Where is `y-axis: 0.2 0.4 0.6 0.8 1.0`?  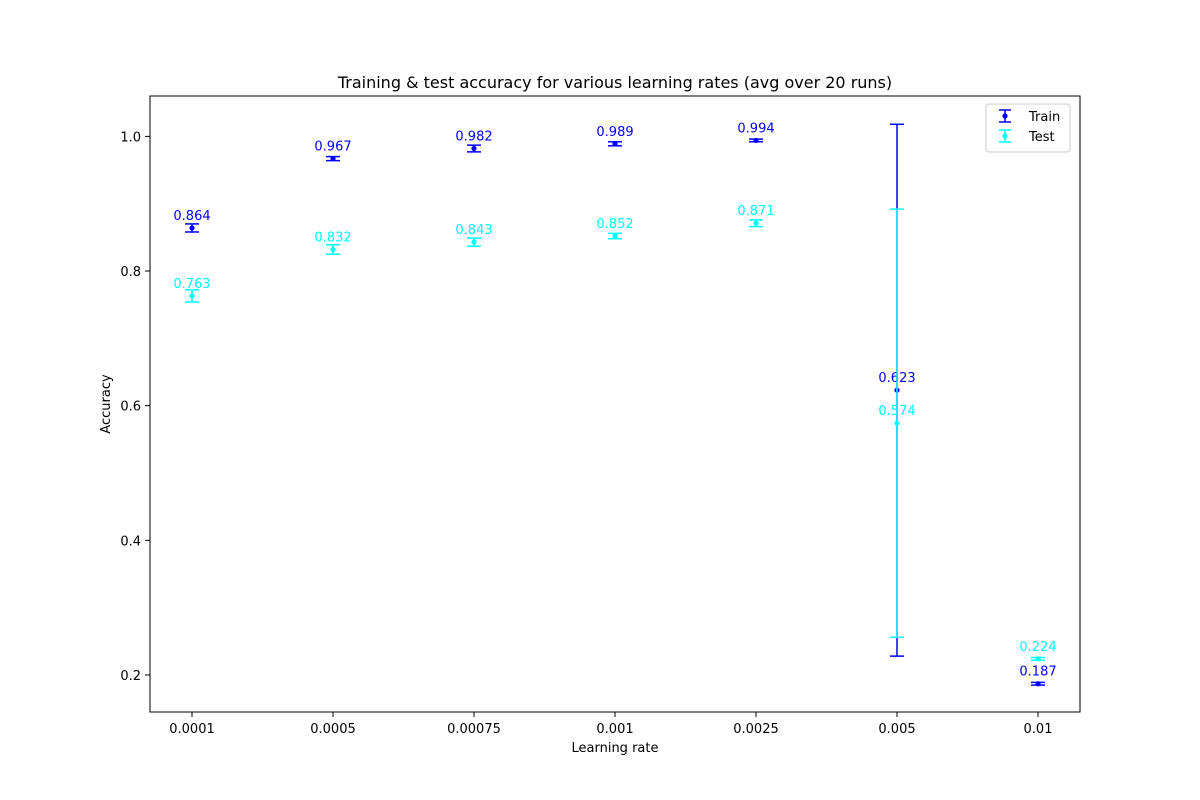
y-axis: 0.2 0.4 0.6 0.8 1.0 is located at coordinates (135, 407).